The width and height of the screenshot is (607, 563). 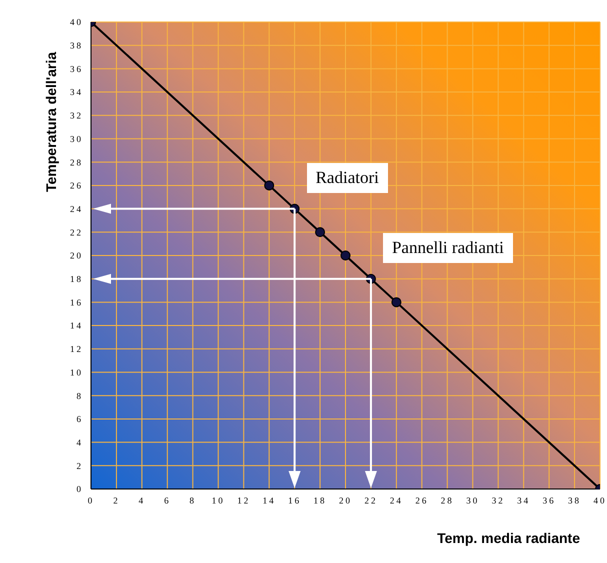 What do you see at coordinates (76, 349) in the screenshot?
I see `y-tick-label: 12` at bounding box center [76, 349].